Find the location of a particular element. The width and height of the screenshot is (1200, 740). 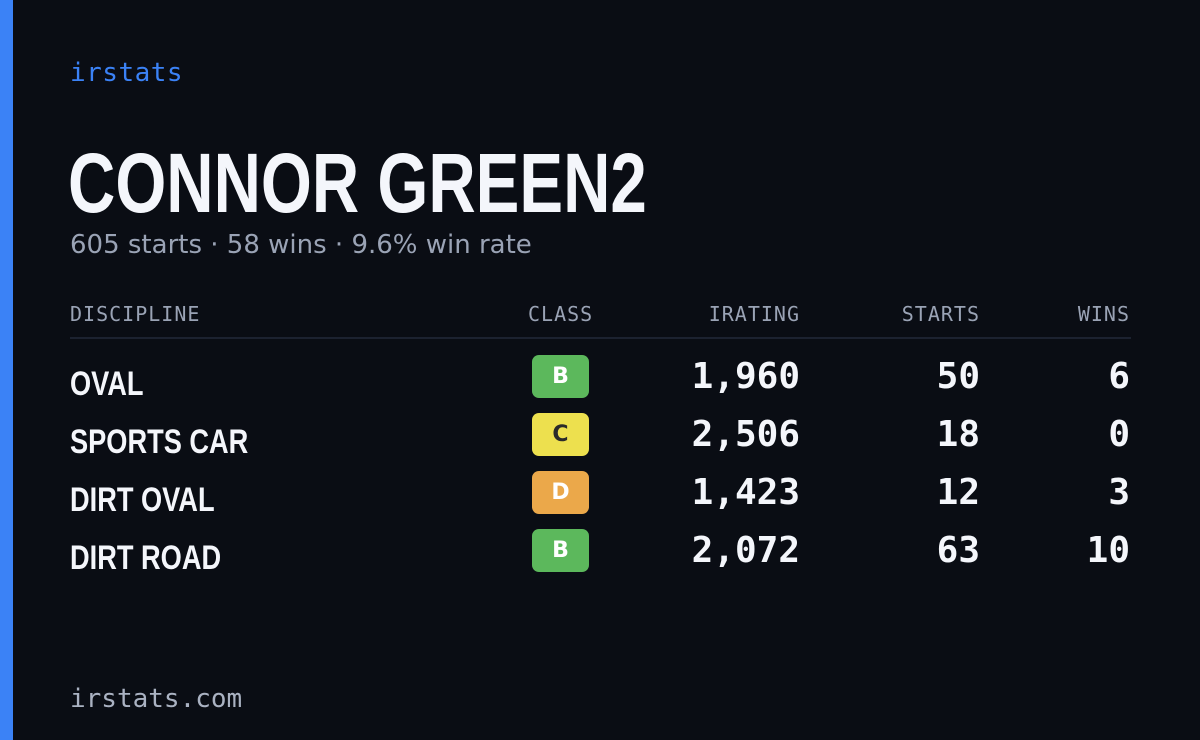

starts-value: 18 is located at coordinates (958, 434).